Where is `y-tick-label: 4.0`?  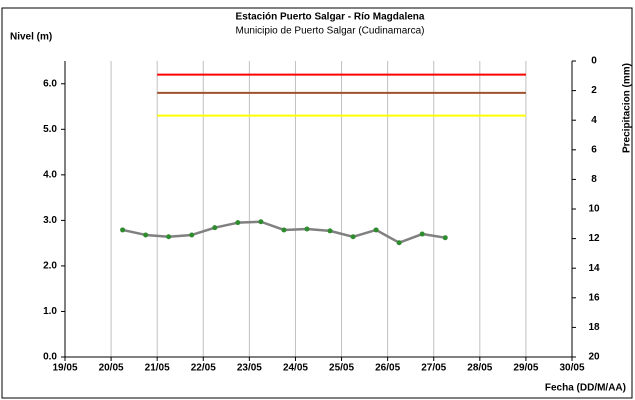 y-tick-label: 4.0 is located at coordinates (50, 174).